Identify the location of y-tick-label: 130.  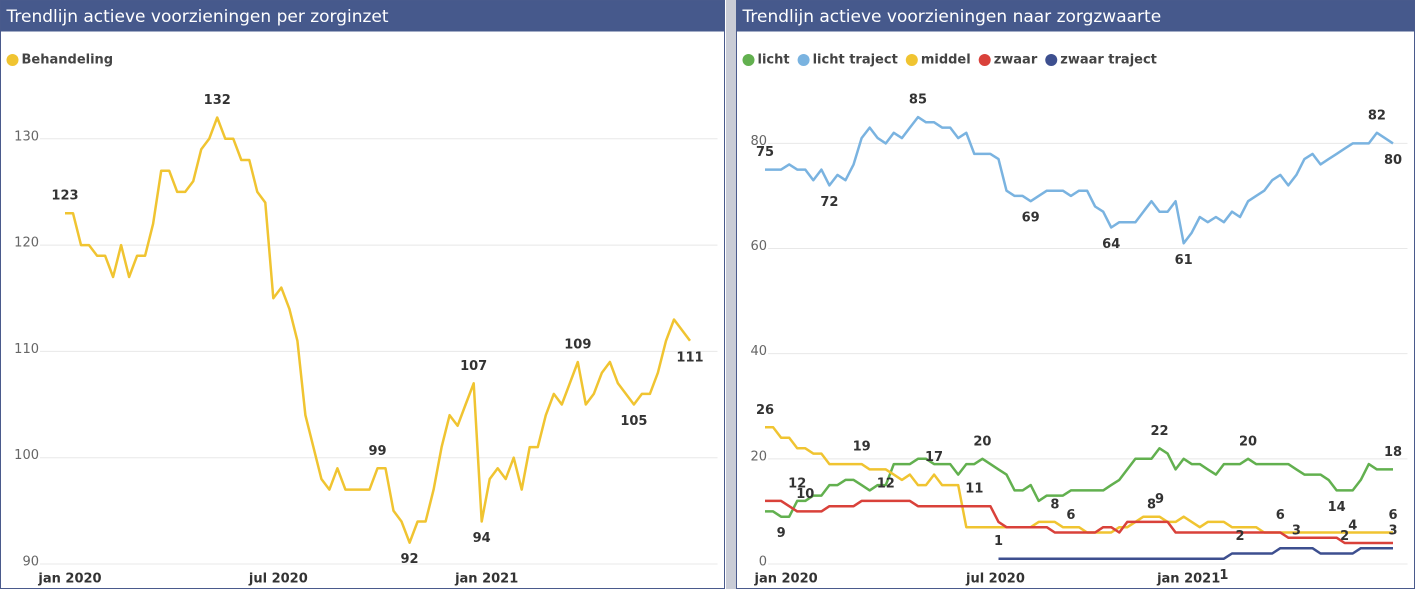
(26, 136).